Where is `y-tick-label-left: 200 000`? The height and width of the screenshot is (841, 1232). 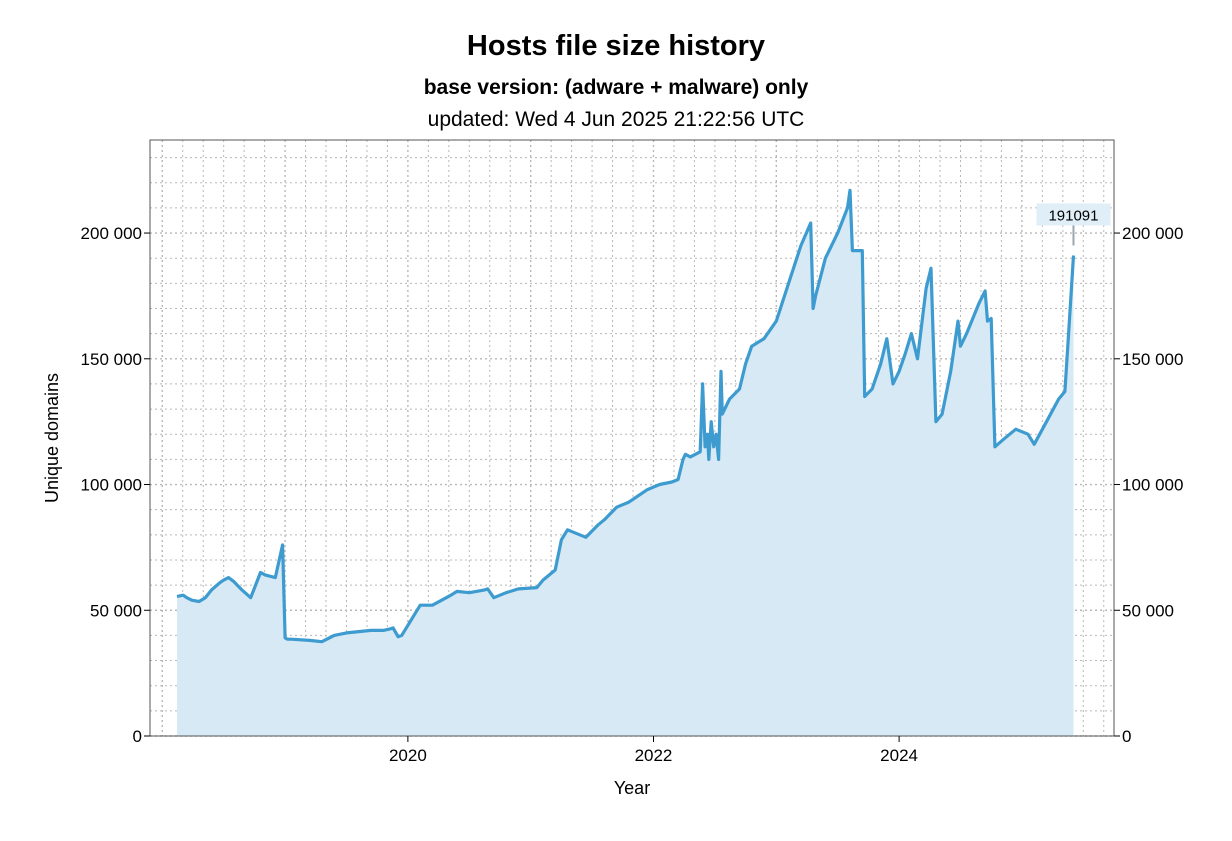
y-tick-label-left: 200 000 is located at coordinates (111, 233).